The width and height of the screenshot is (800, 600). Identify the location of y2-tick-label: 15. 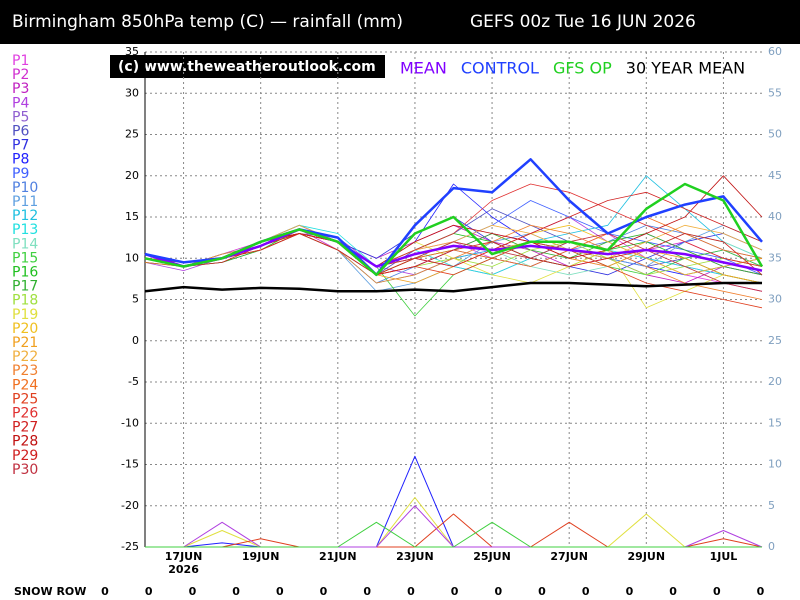
(775, 422).